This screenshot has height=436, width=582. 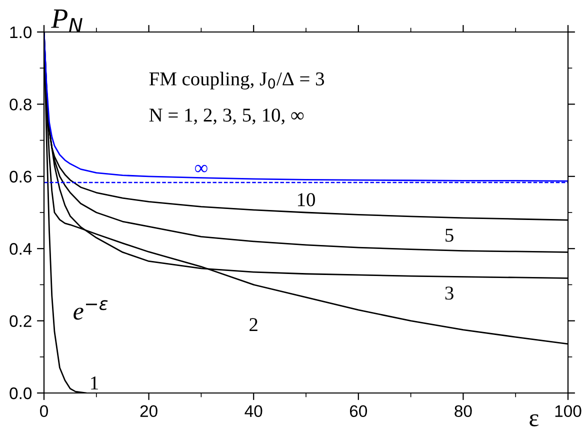 What do you see at coordinates (201, 168) in the screenshot?
I see `series-label: ∞` at bounding box center [201, 168].